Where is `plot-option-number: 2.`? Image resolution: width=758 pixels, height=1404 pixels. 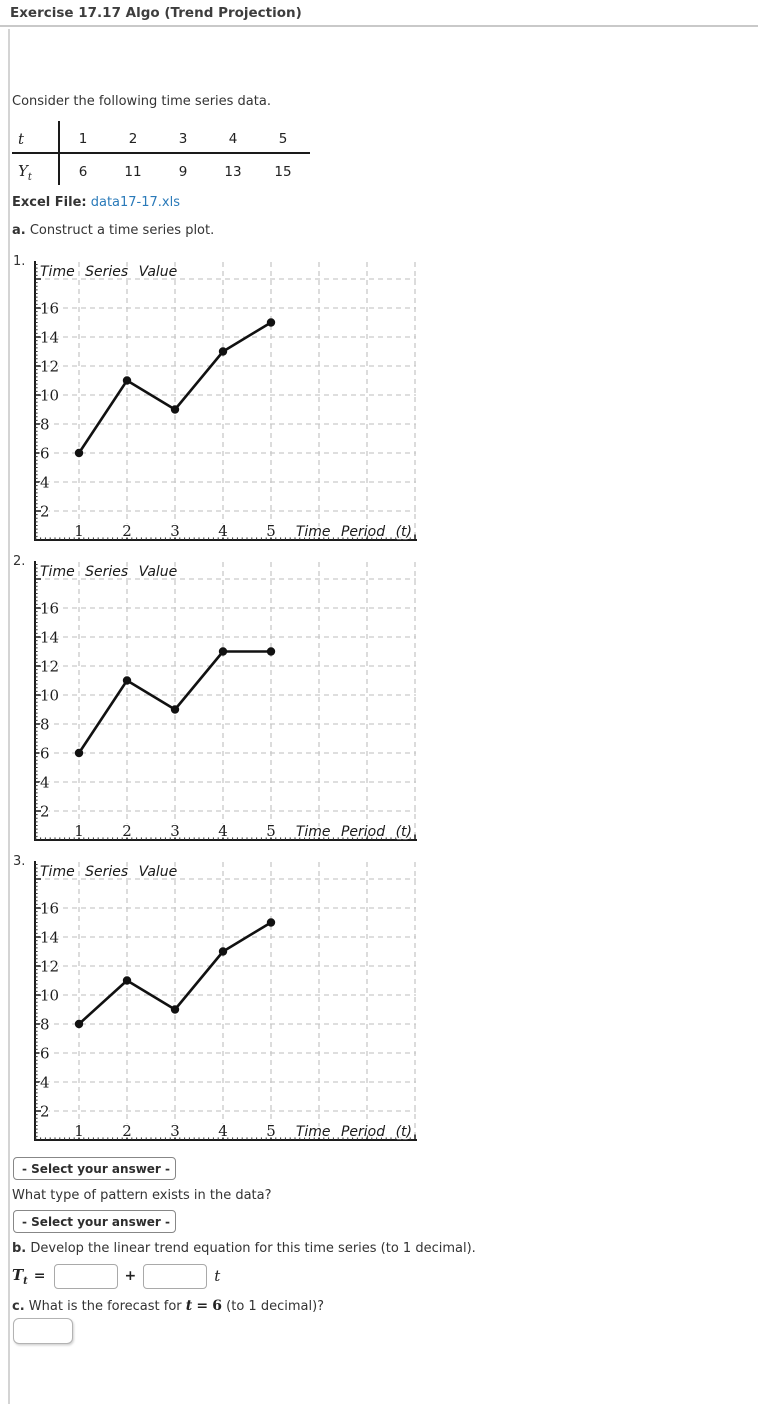
plot-option-number: 2. is located at coordinates (19, 561).